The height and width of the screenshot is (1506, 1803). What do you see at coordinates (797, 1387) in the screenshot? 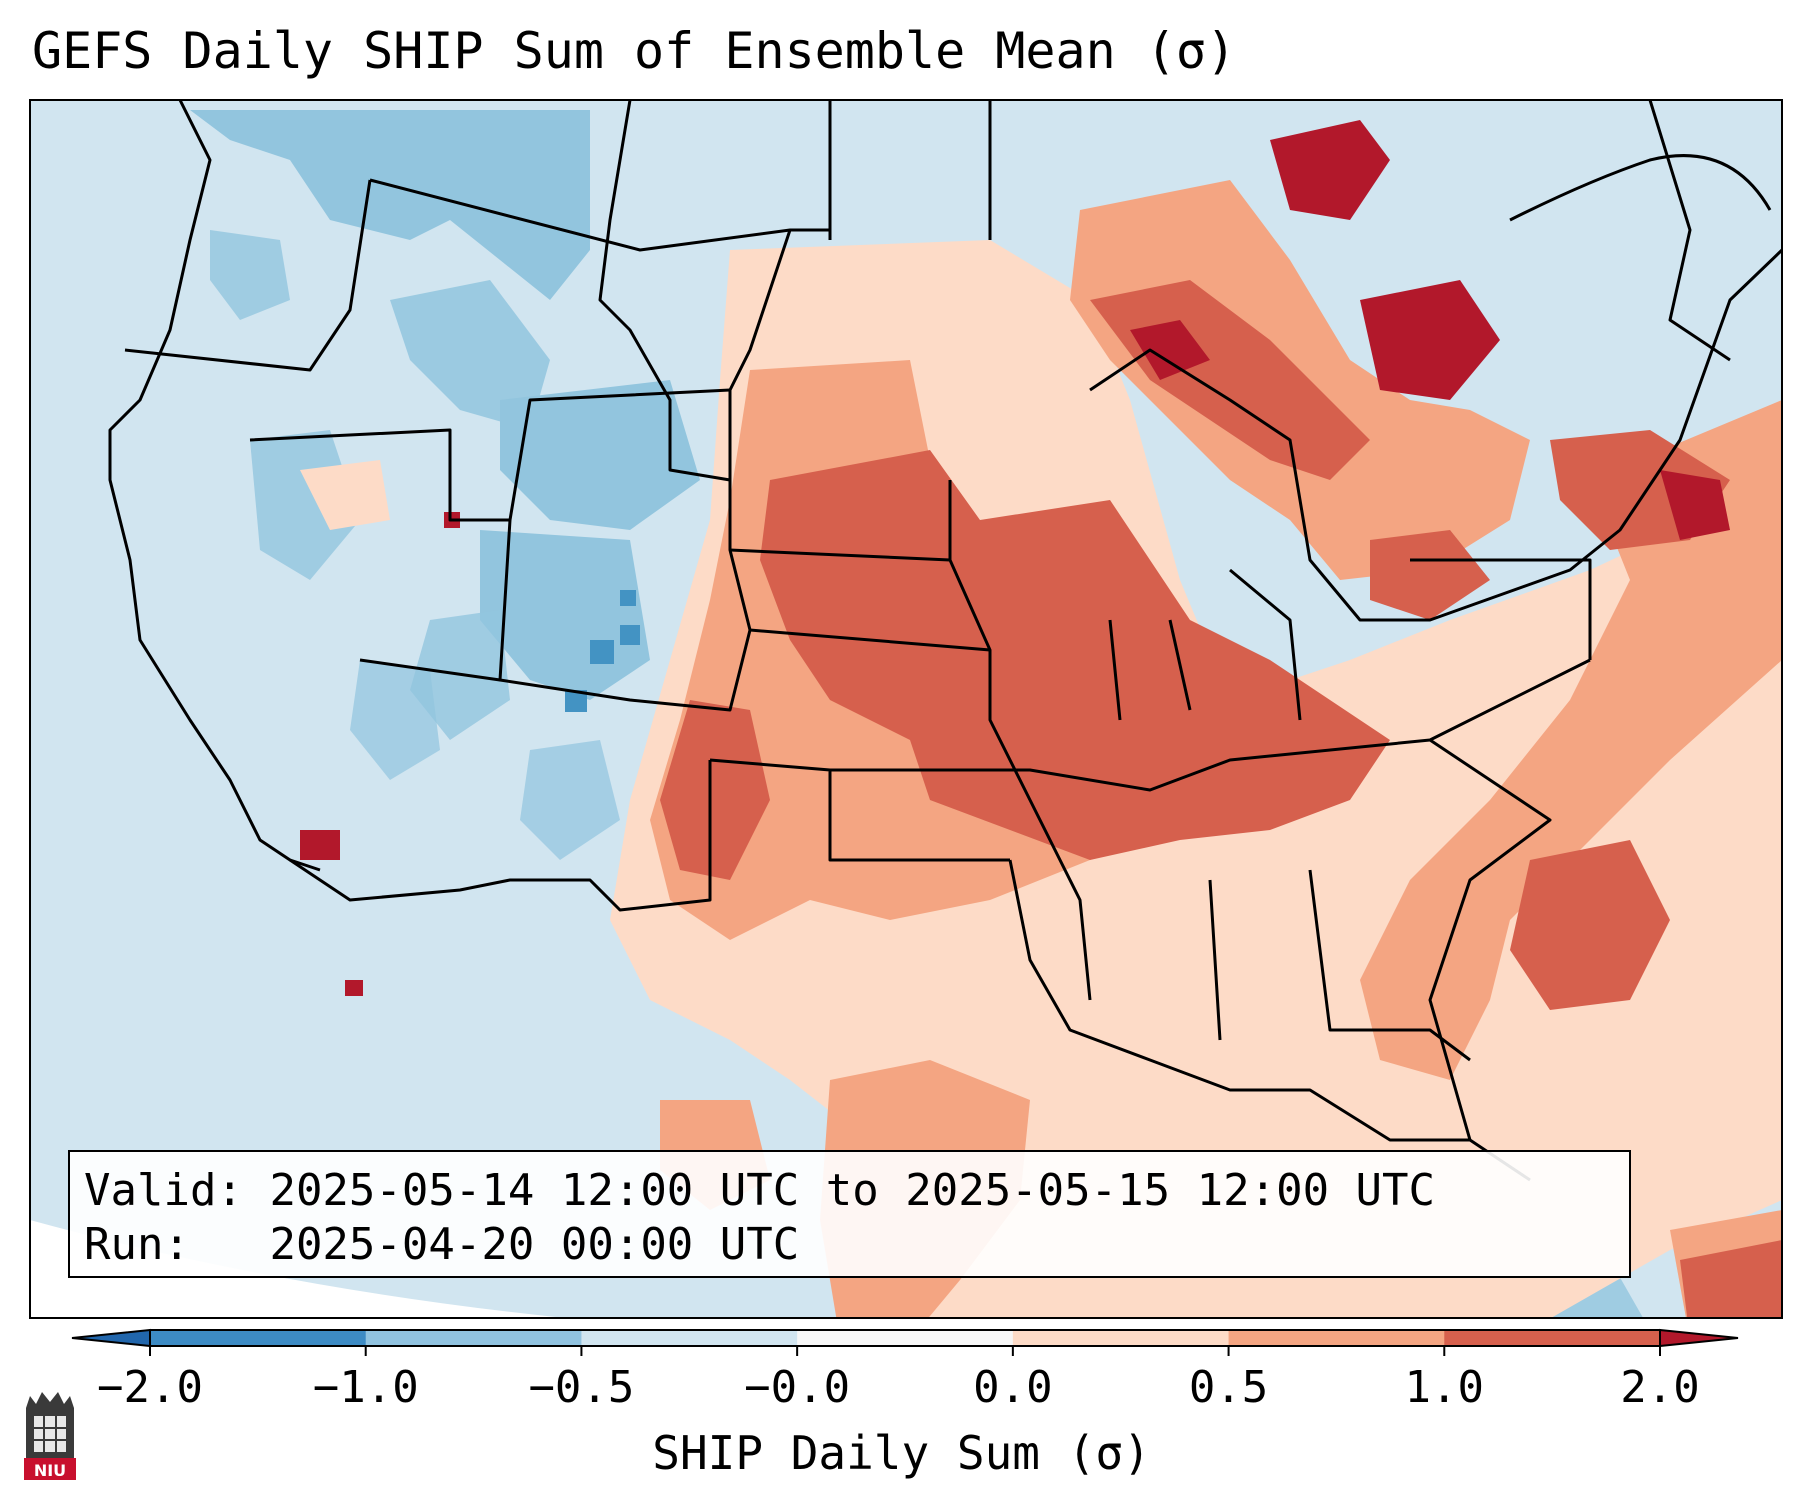
I see `colorbar-tick-label: −0.0` at bounding box center [797, 1387].